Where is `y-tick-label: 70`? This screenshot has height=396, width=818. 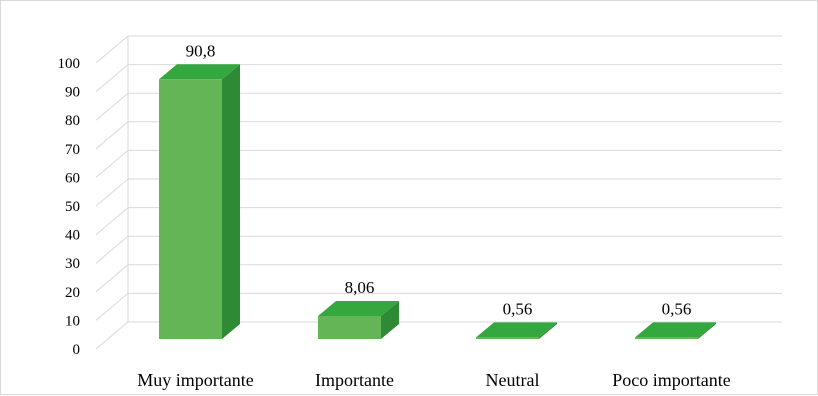 y-tick-label: 70 is located at coordinates (72, 150).